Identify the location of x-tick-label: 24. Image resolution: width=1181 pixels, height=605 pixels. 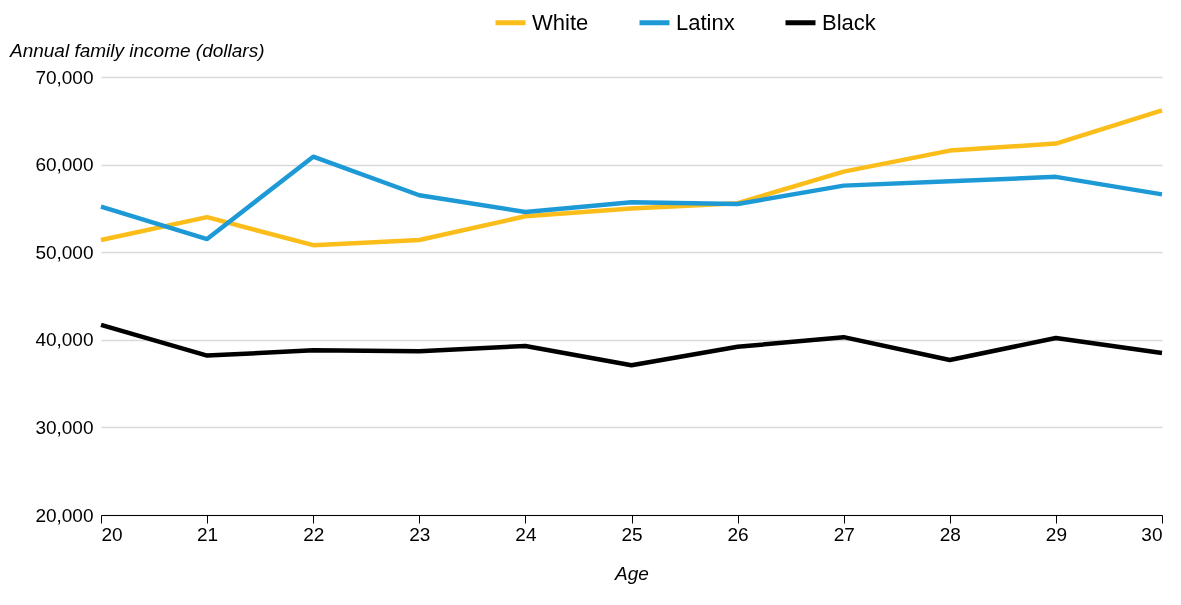
(526, 534).